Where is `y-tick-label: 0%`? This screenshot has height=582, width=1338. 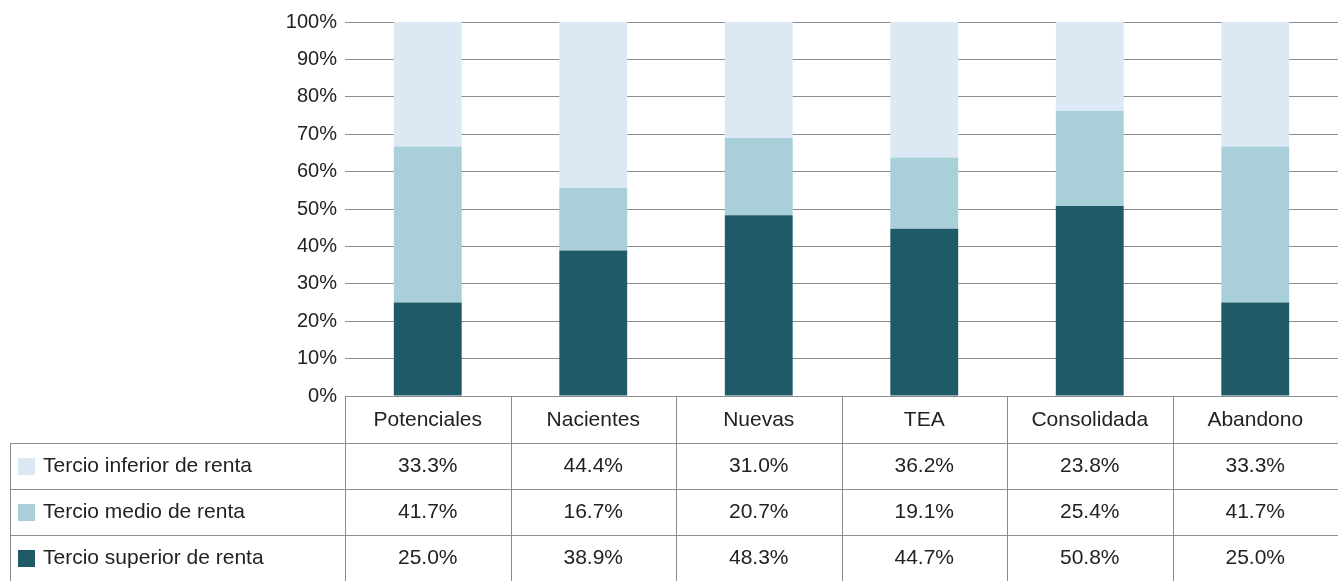
y-tick-label: 0% is located at coordinates (323, 394).